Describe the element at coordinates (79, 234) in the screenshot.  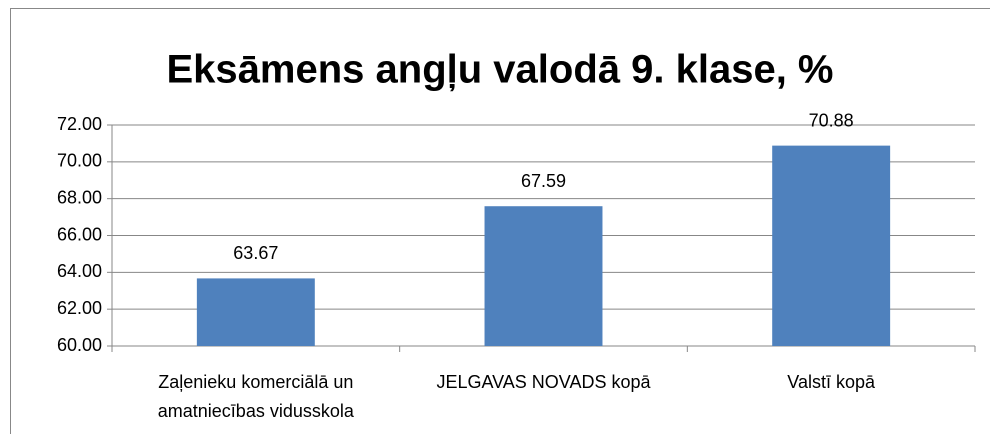
I see `y-tick-label: 66.00` at that location.